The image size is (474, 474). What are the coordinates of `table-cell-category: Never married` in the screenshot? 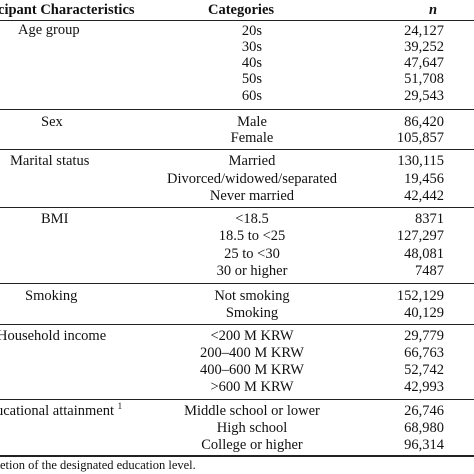 It's located at (252, 196).